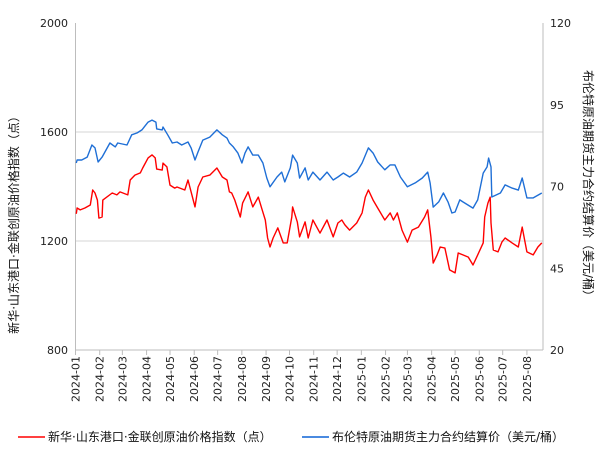 This screenshot has width=604, height=458. What do you see at coordinates (448, 437) in the screenshot?
I see `legend-label-brent: 布伦特原油期货主力合约结算价（美元/桶）` at bounding box center [448, 437].